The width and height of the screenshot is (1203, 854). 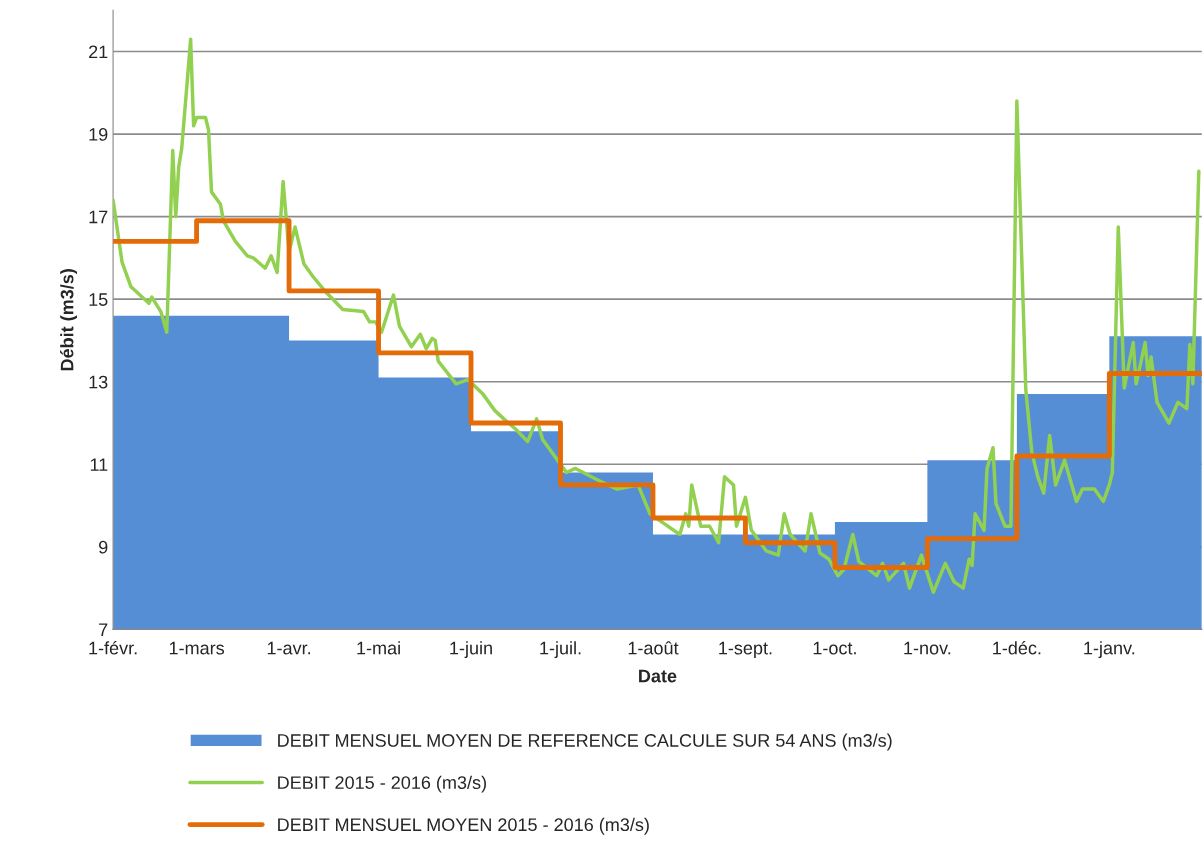 I want to click on y-tick-label: 11, so click(x=99, y=464).